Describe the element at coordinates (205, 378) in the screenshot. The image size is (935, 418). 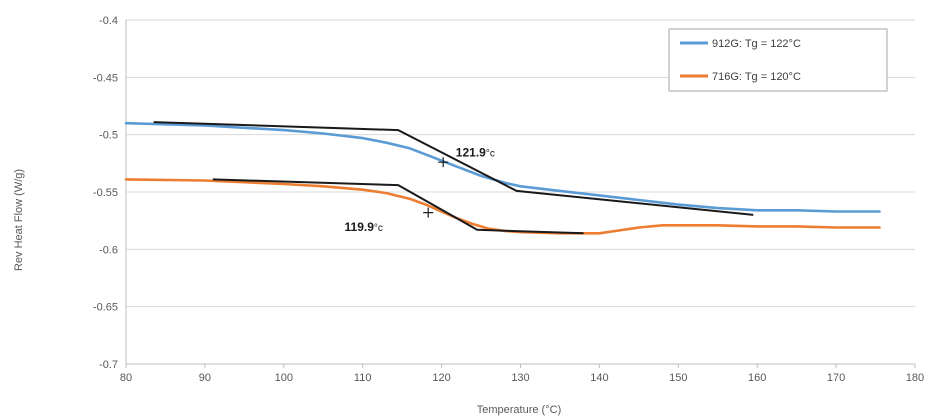
I see `x-tick-label: 90` at that location.